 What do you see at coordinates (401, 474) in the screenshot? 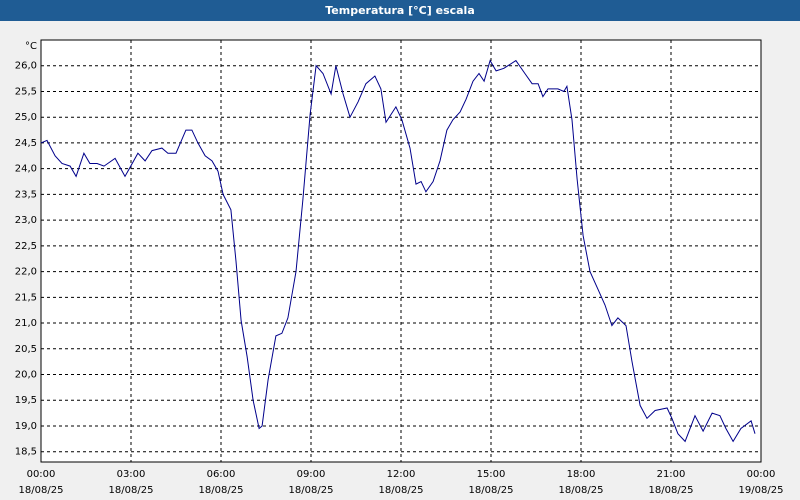
I see `x-tick-label: 12:00` at bounding box center [401, 474].